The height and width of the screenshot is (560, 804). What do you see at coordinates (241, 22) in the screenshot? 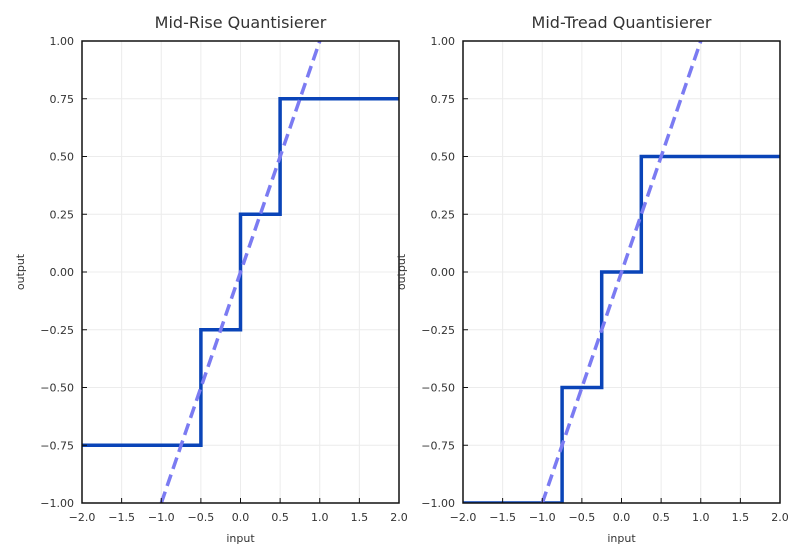
I see `chart-title: Mid-Rise Quantisierer` at bounding box center [241, 22].